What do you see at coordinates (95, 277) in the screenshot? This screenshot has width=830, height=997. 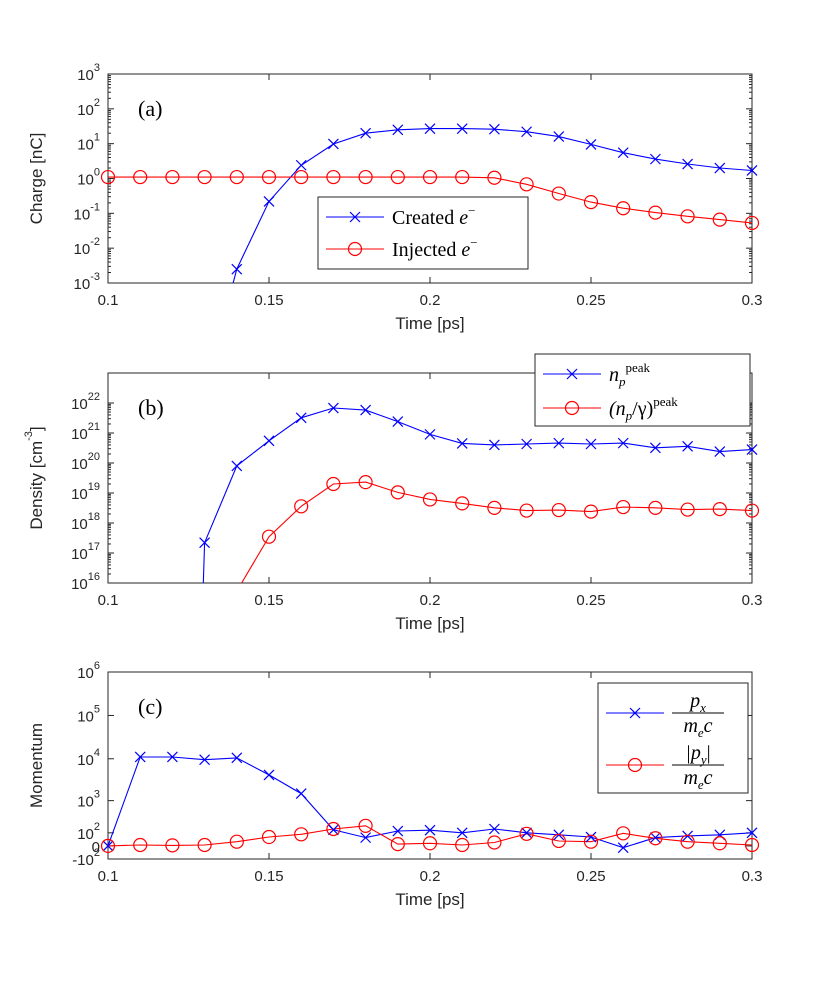 I see `y-tick-exponent: -3` at bounding box center [95, 277].